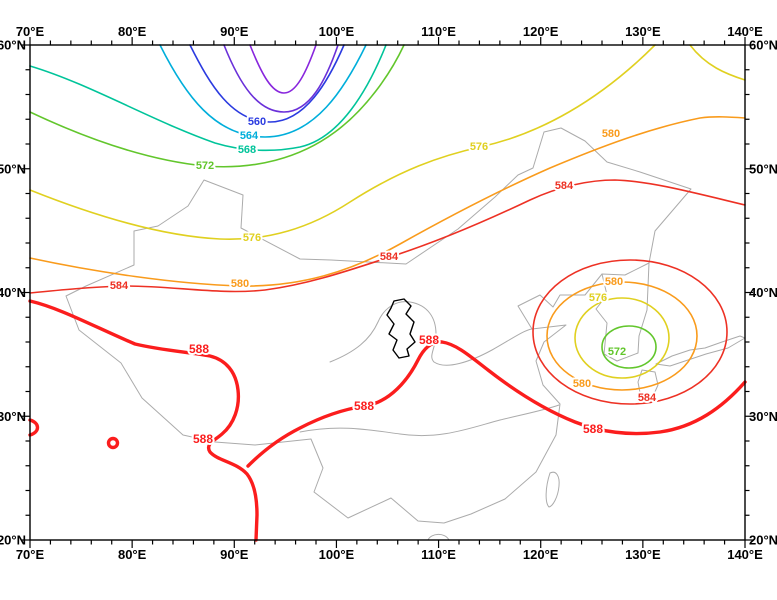  I want to click on y-axis-label-right: 30°N, so click(763, 416).